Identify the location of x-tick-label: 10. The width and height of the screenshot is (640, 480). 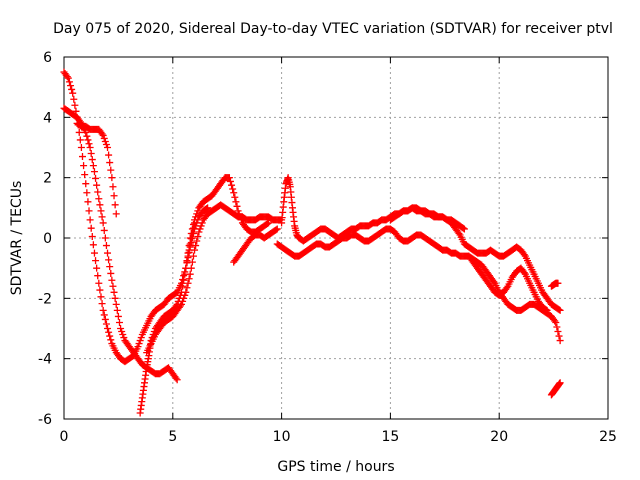
(282, 437).